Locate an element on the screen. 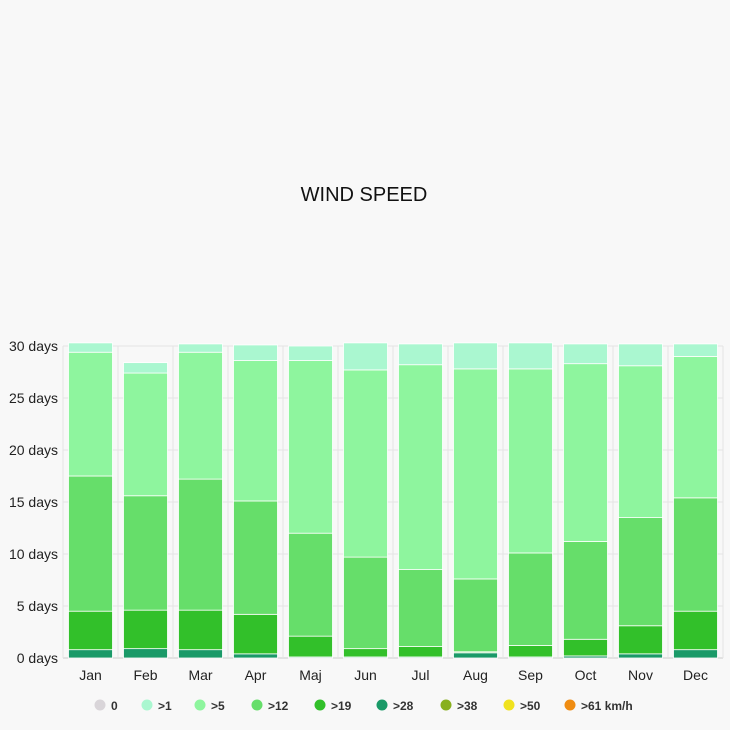 The height and width of the screenshot is (730, 730). legend-item: >12 is located at coordinates (270, 706).